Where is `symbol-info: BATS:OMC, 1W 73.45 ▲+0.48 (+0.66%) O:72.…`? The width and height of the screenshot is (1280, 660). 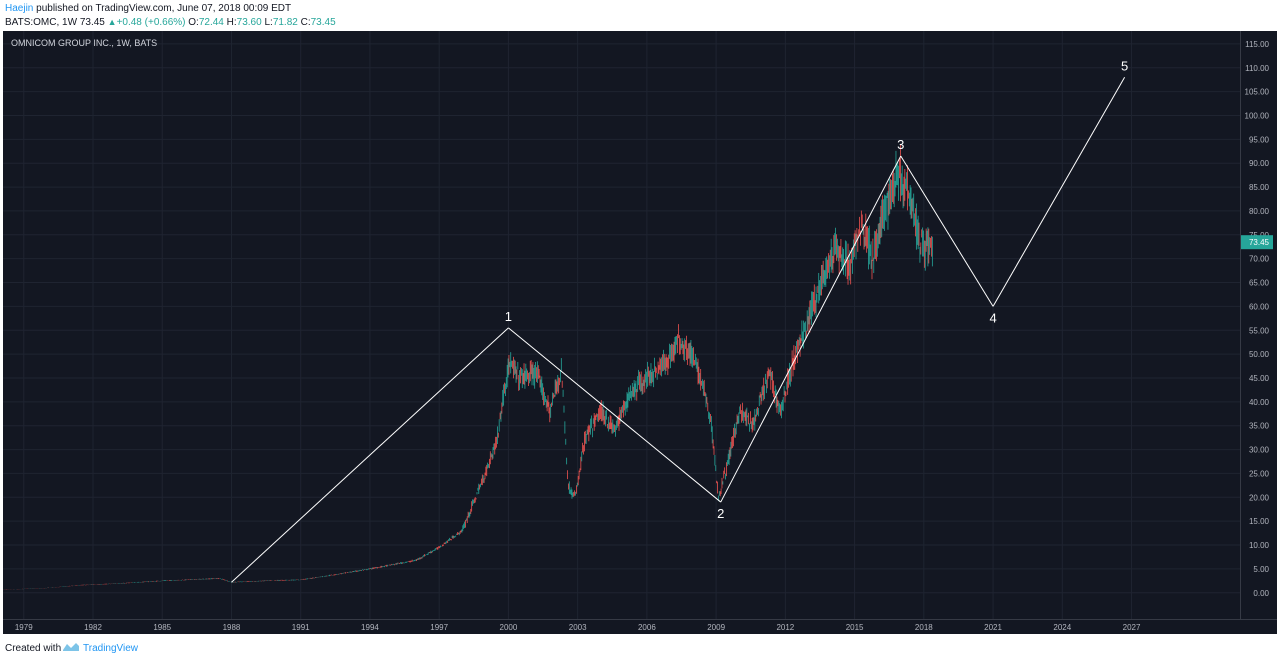
symbol-info: BATS:OMC, 1W 73.45 ▲+0.48 (+0.66%) O:72.… is located at coordinates (170, 22).